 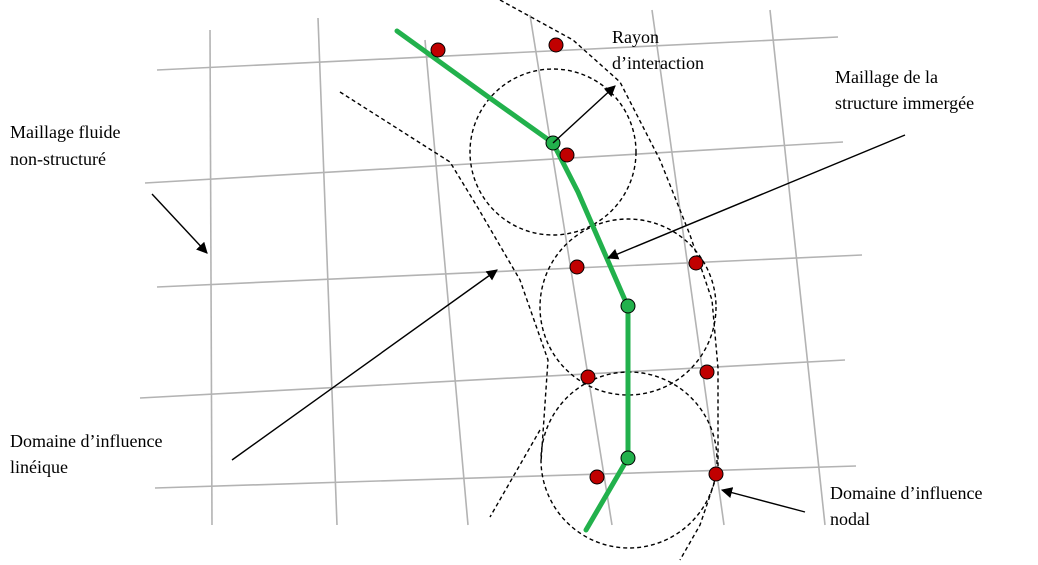 I want to click on radius-arrow, so click(x=584, y=114).